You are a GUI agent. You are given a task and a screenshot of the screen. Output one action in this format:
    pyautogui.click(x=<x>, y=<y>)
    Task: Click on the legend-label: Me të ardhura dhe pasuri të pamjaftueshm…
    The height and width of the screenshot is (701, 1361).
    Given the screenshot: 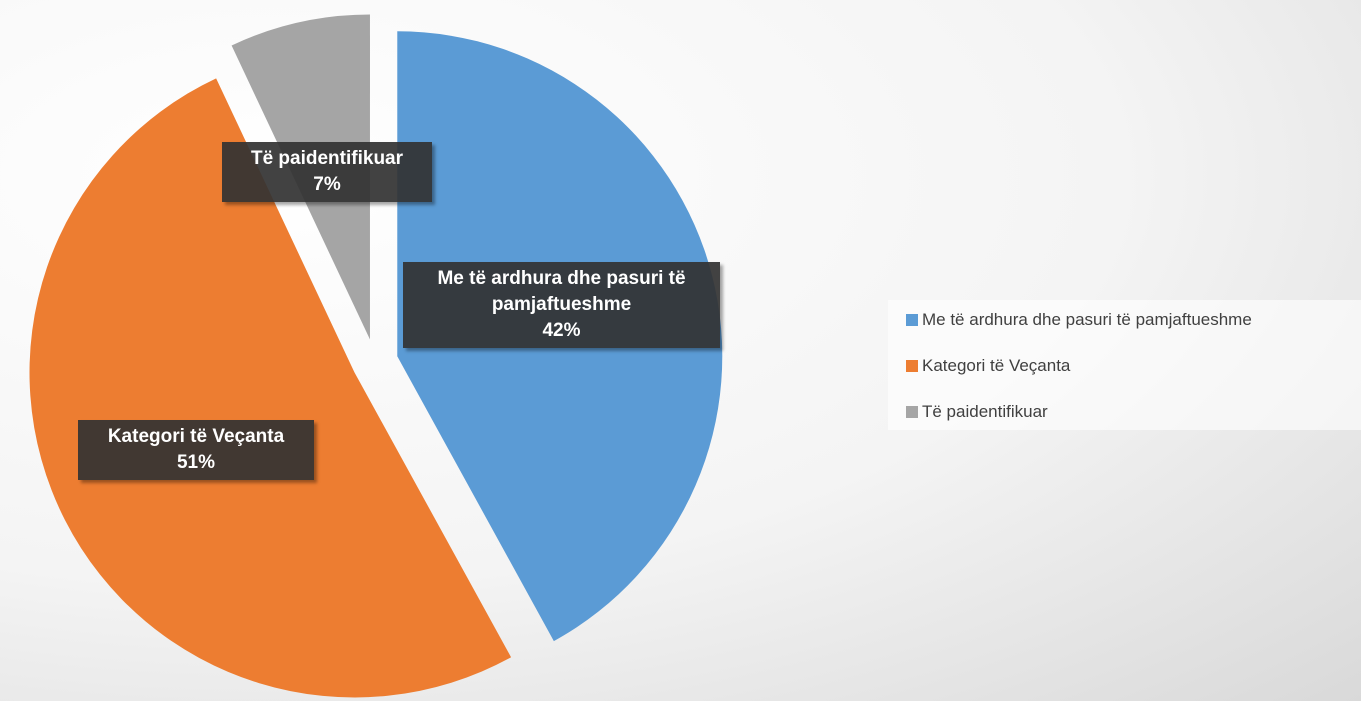 What is the action you would take?
    pyautogui.click(x=1087, y=319)
    